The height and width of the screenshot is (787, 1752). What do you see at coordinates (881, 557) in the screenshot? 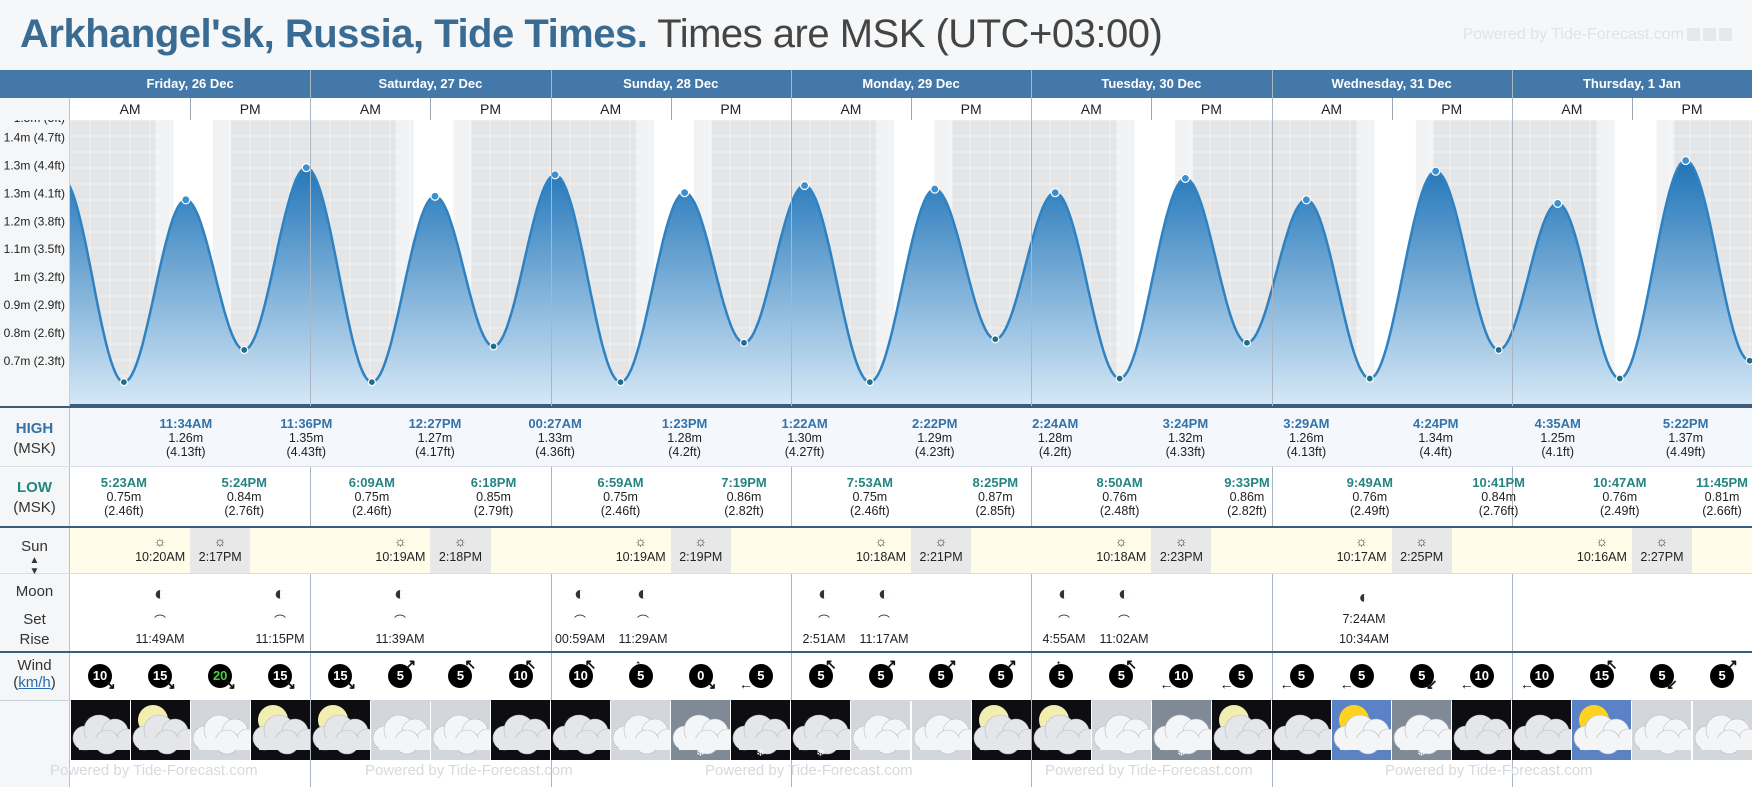
I see `sunrise-time: 10:18AM` at bounding box center [881, 557].